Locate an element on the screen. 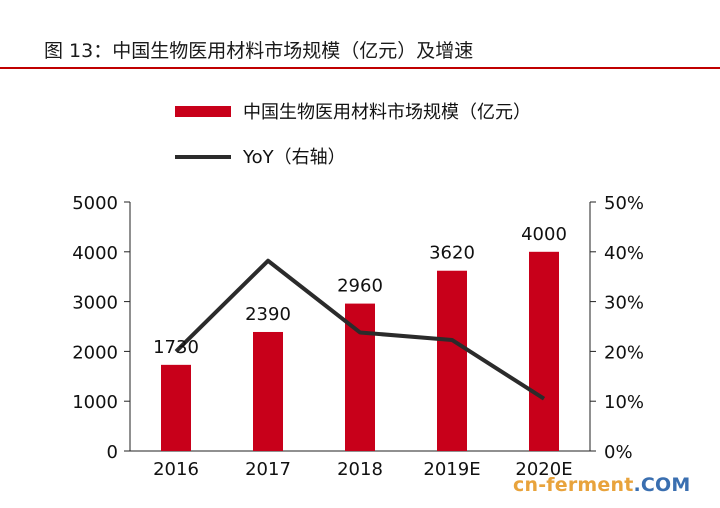 This screenshot has height=508, width=720. y-right-tick-label: 0% is located at coordinates (618, 452).